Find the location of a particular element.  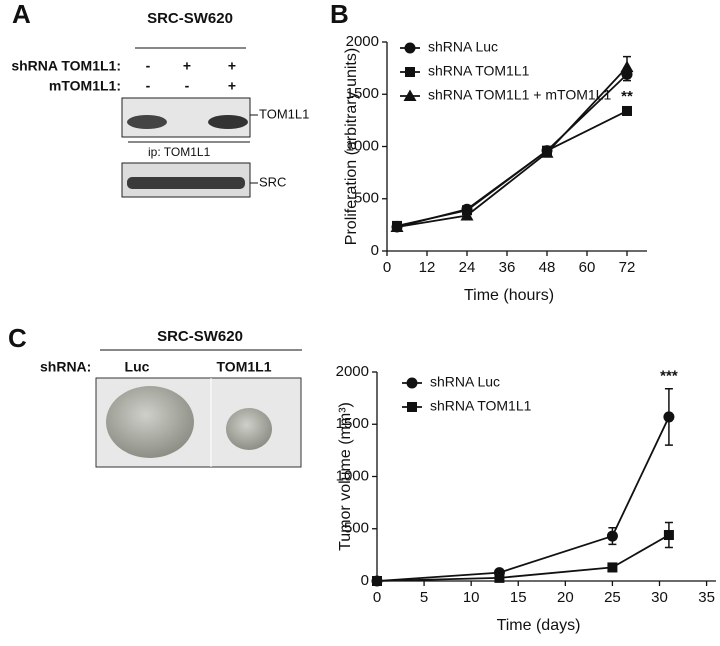

row-label: shRNA: is located at coordinates (65, 367).